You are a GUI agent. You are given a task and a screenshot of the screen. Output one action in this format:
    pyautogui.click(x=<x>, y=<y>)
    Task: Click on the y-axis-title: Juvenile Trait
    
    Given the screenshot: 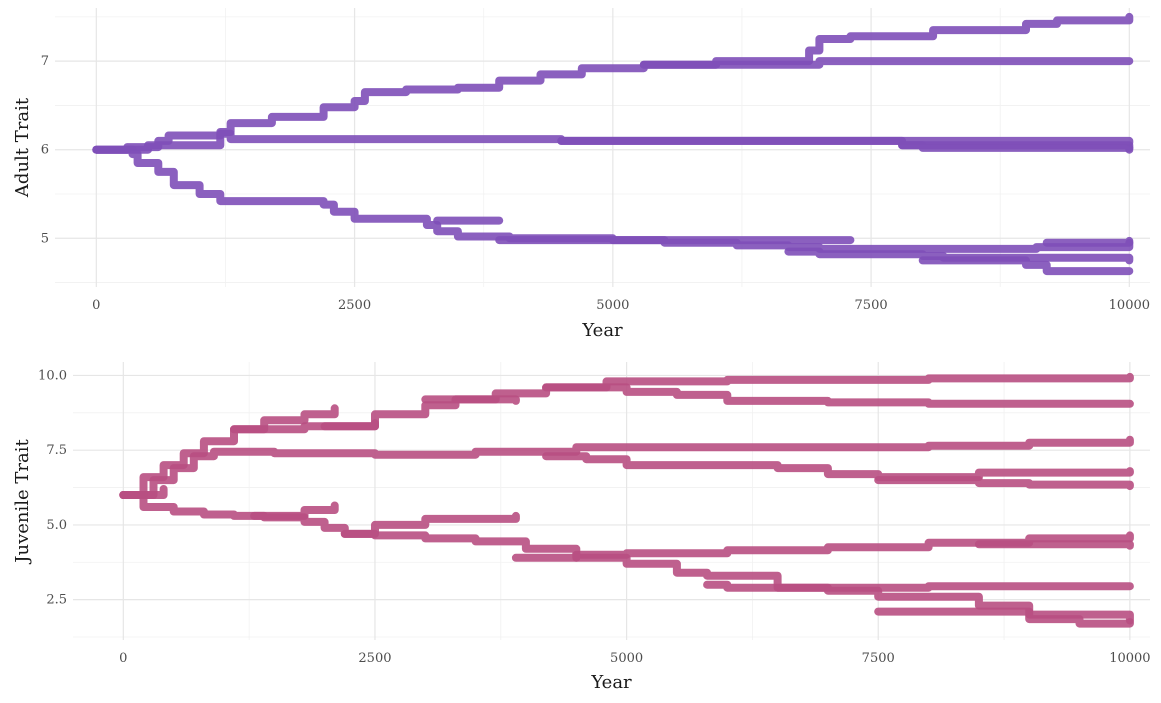 What is the action you would take?
    pyautogui.click(x=22, y=502)
    